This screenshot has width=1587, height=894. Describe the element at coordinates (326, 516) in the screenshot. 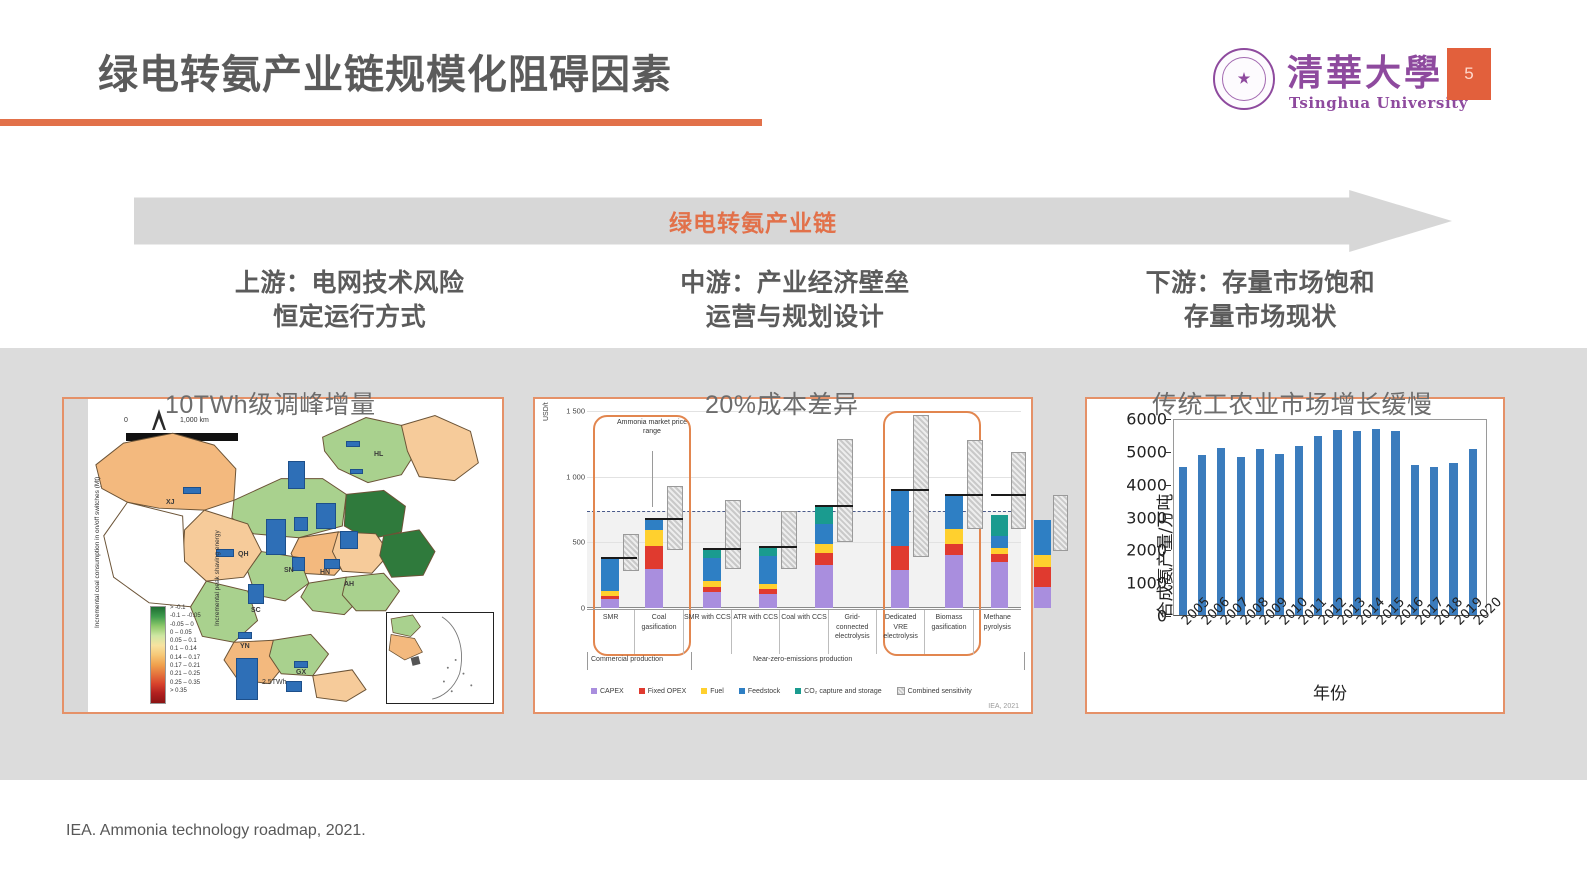

I see `map-bar-sd` at that location.